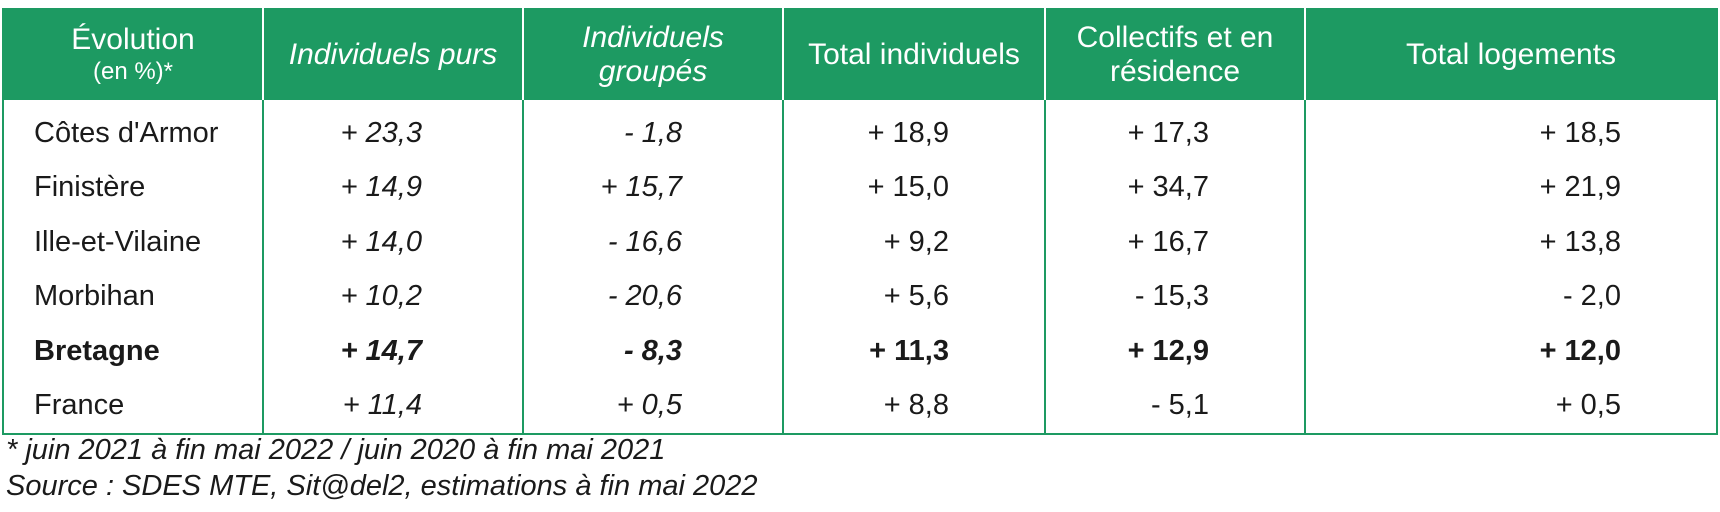 The image size is (1720, 512). I want to click on cell-individuels-purs: + 11,4, so click(393, 406).